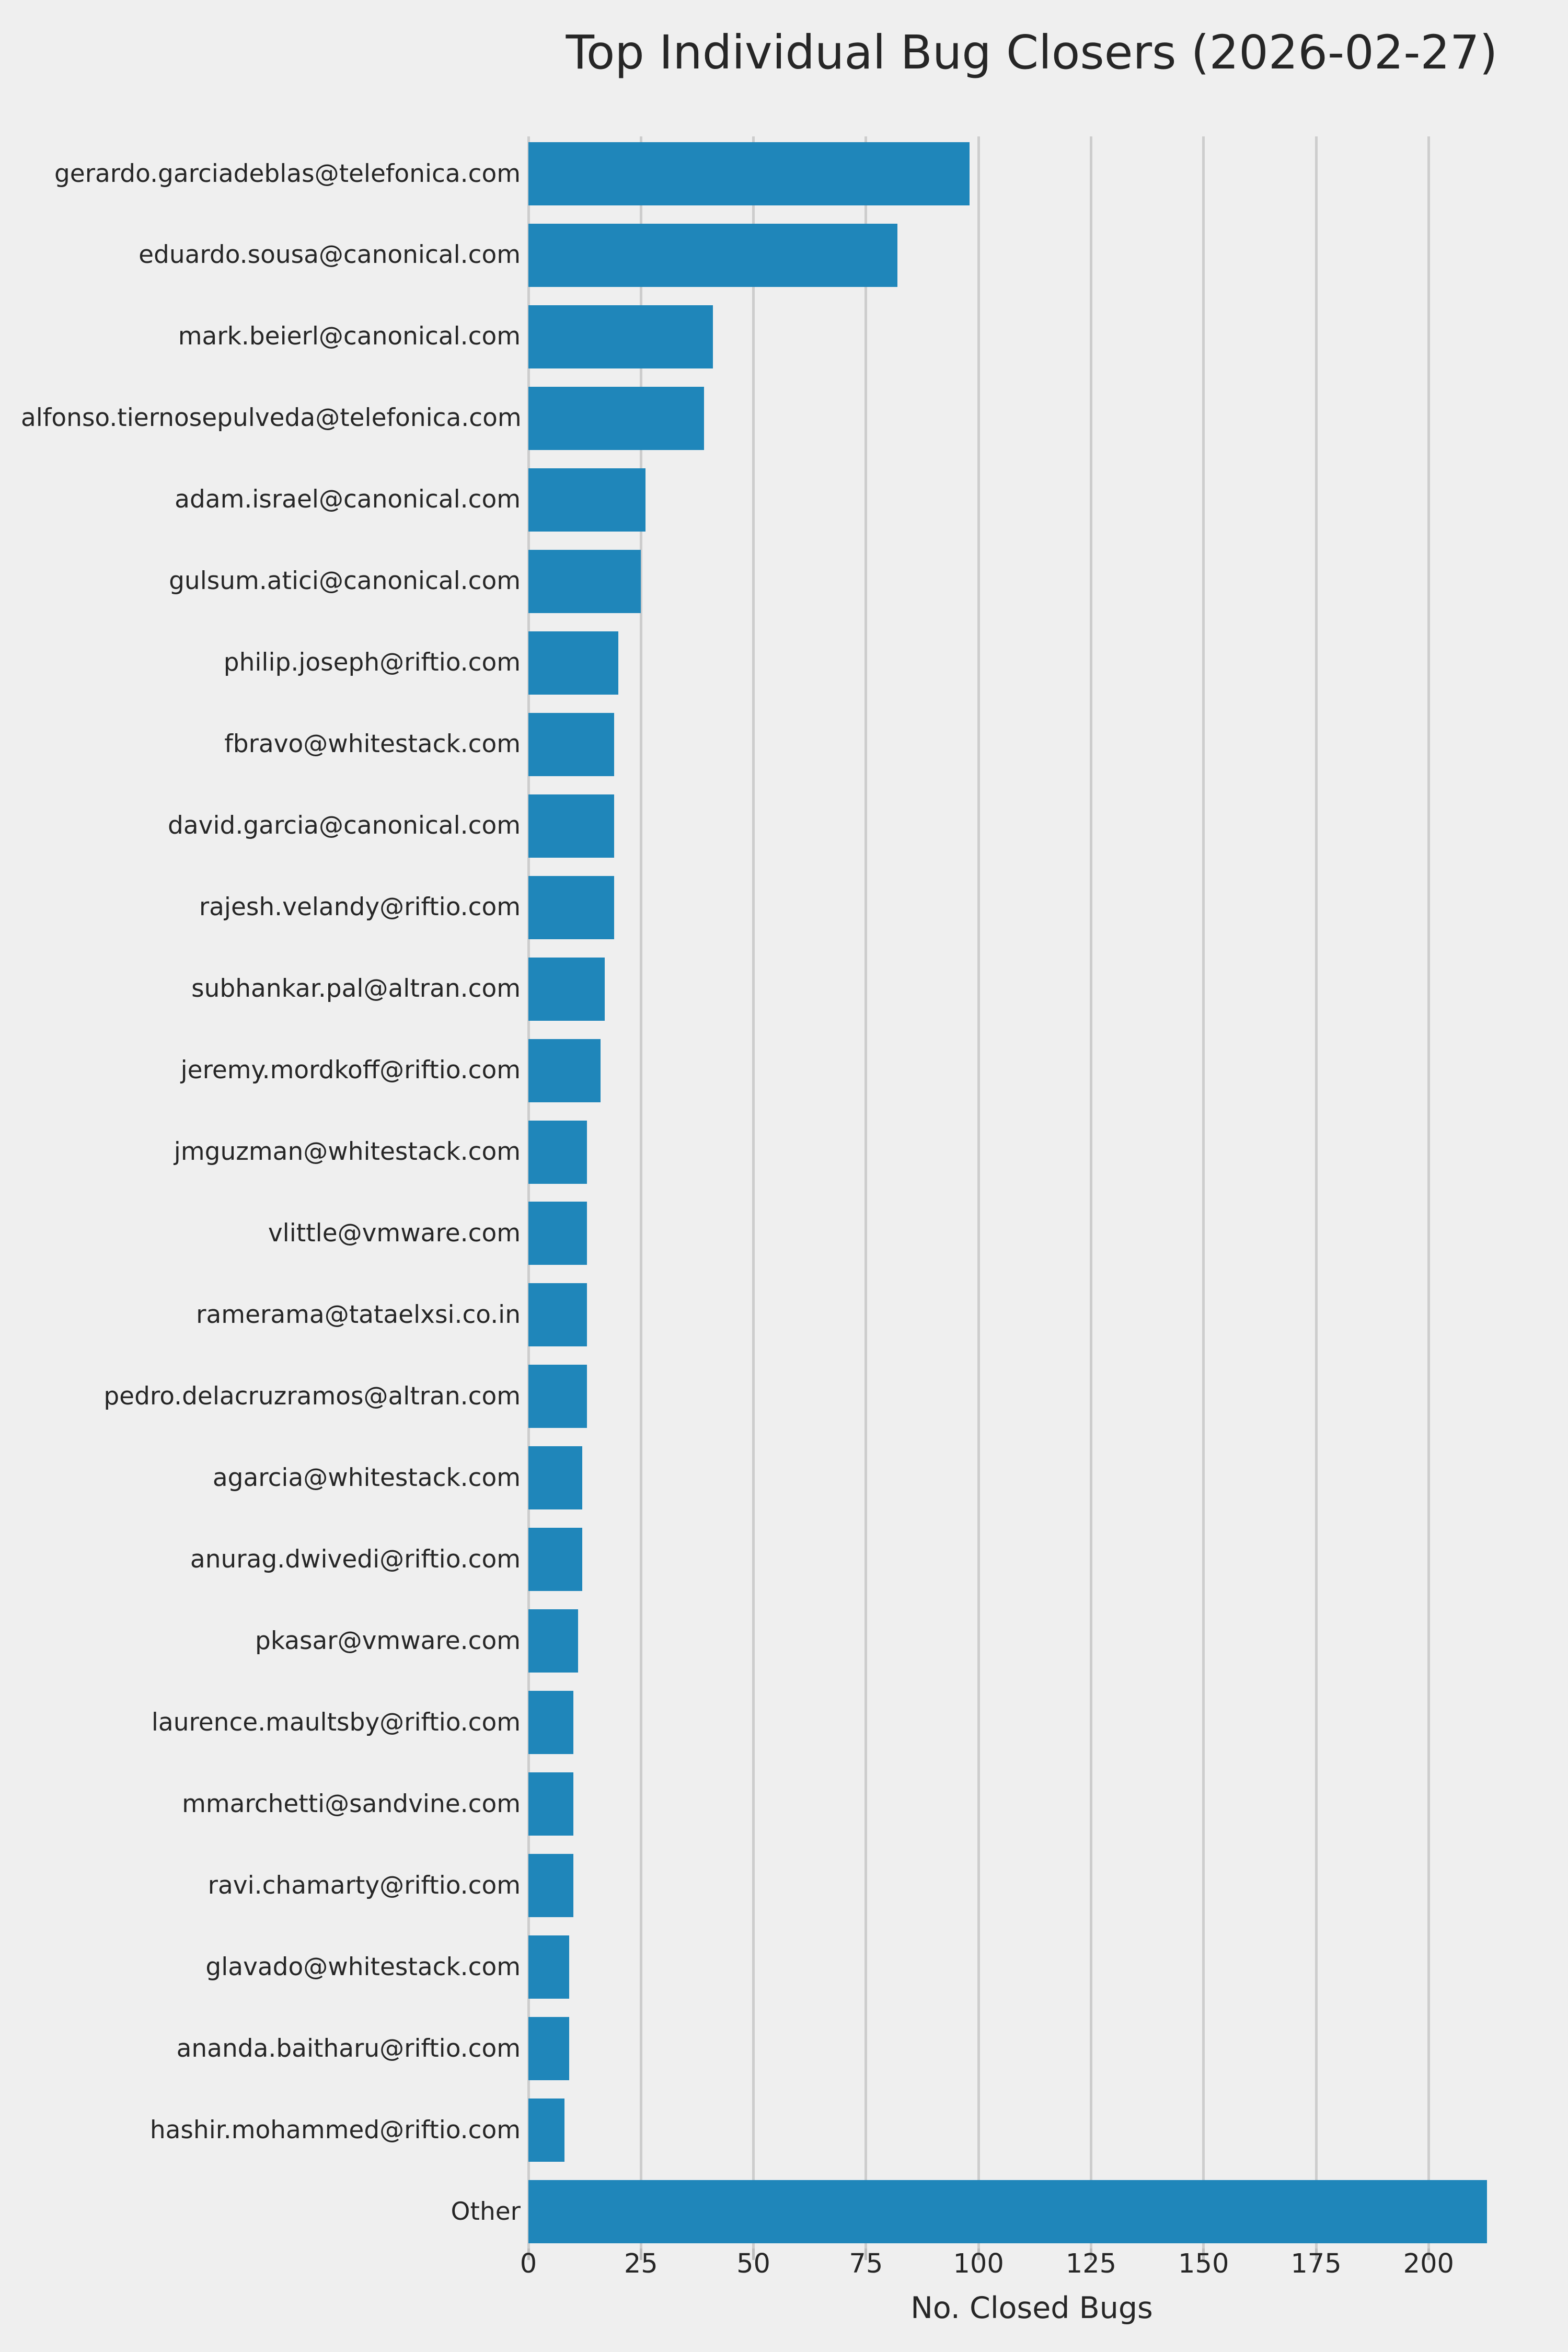 The height and width of the screenshot is (2352, 1568). What do you see at coordinates (1203, 2264) in the screenshot?
I see `x-tick-label: 150` at bounding box center [1203, 2264].